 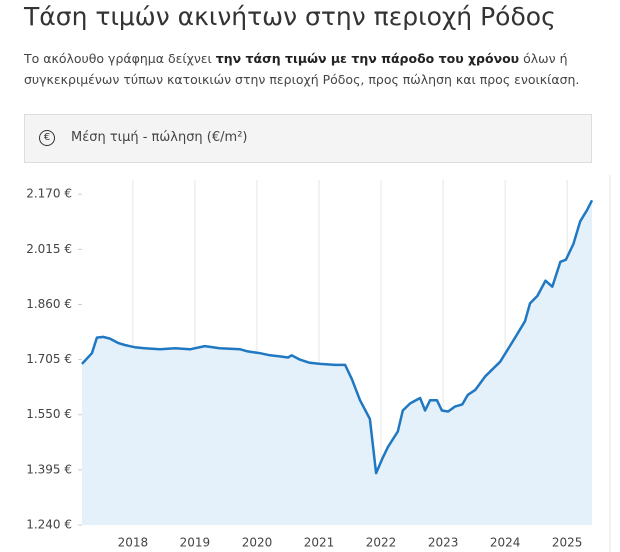 What do you see at coordinates (505, 543) in the screenshot?
I see `x-tick-label: 2024` at bounding box center [505, 543].